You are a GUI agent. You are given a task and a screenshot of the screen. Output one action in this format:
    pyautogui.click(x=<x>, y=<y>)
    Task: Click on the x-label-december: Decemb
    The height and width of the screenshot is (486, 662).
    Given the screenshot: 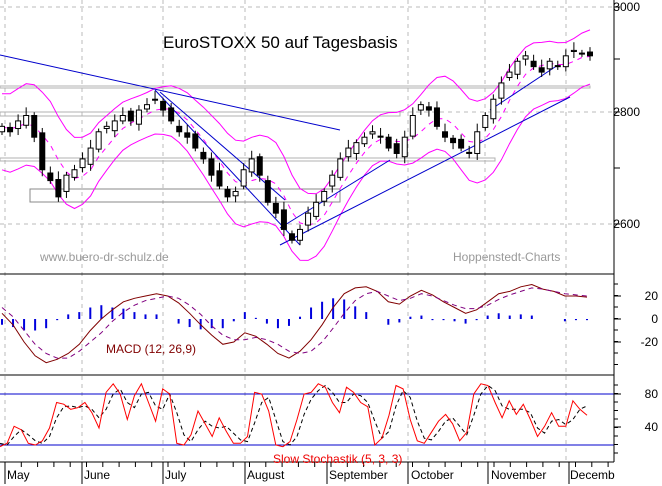 What is the action you would take?
    pyautogui.click(x=592, y=475)
    